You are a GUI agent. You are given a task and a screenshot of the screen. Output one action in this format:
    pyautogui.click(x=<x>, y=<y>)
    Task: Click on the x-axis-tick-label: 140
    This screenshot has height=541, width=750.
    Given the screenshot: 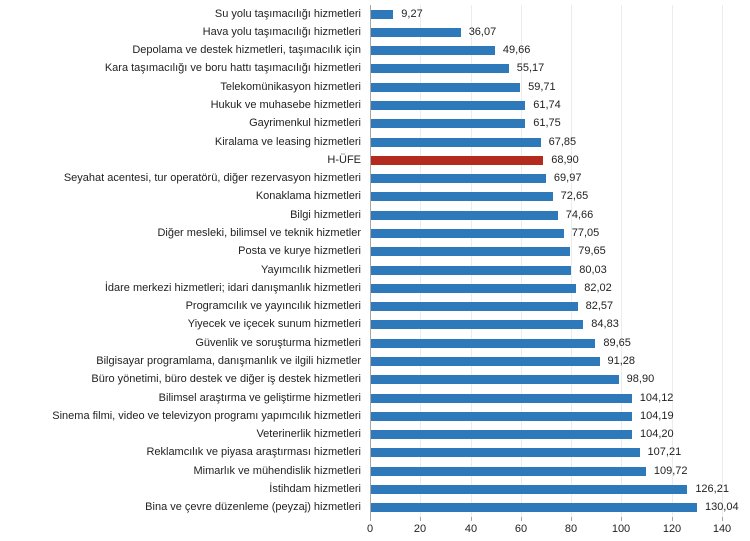 What is the action you would take?
    pyautogui.click(x=722, y=529)
    